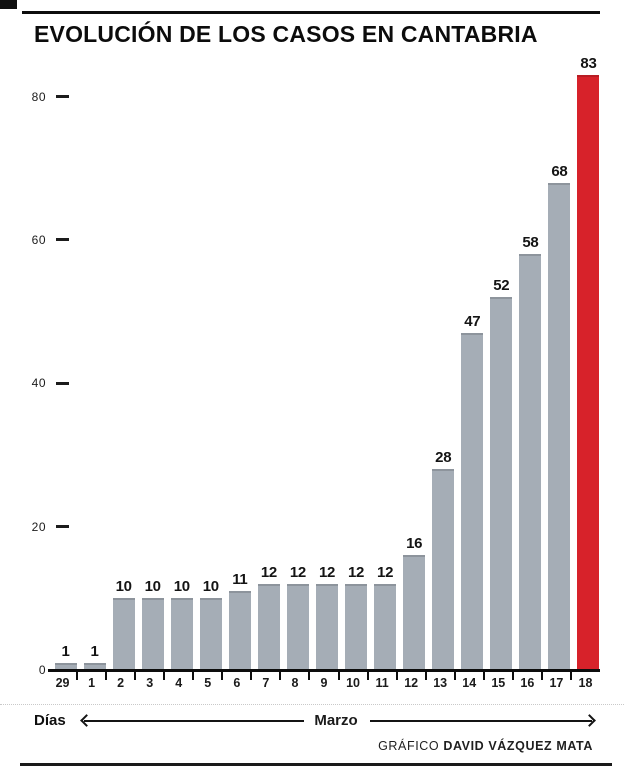 This screenshot has width=624, height=778. I want to click on bar-value-label: 16, so click(414, 543).